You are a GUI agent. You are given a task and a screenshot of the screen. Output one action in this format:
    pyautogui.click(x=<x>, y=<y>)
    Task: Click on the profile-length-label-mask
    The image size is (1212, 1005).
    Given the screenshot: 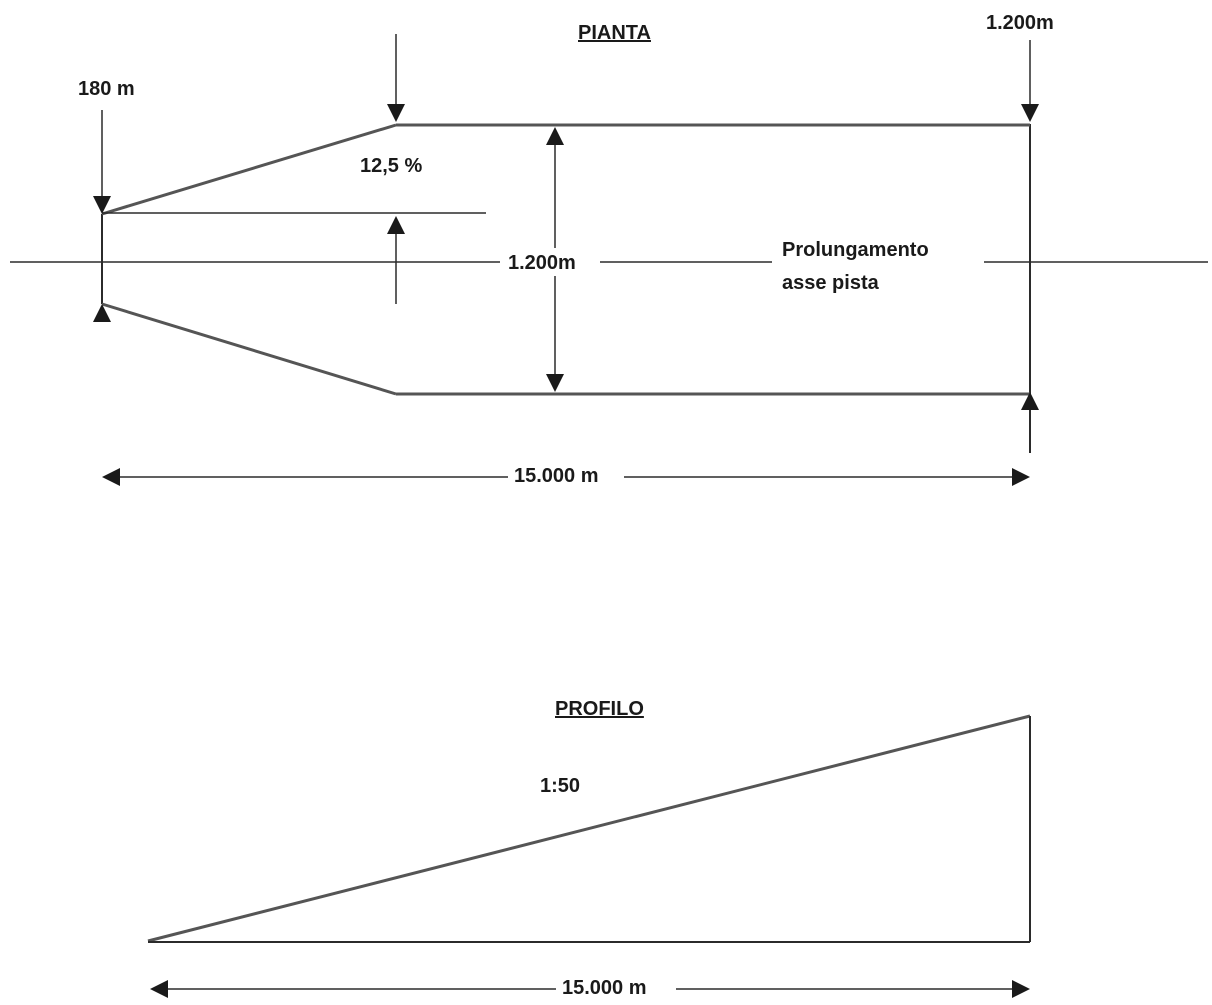 What is the action you would take?
    pyautogui.click(x=616, y=988)
    